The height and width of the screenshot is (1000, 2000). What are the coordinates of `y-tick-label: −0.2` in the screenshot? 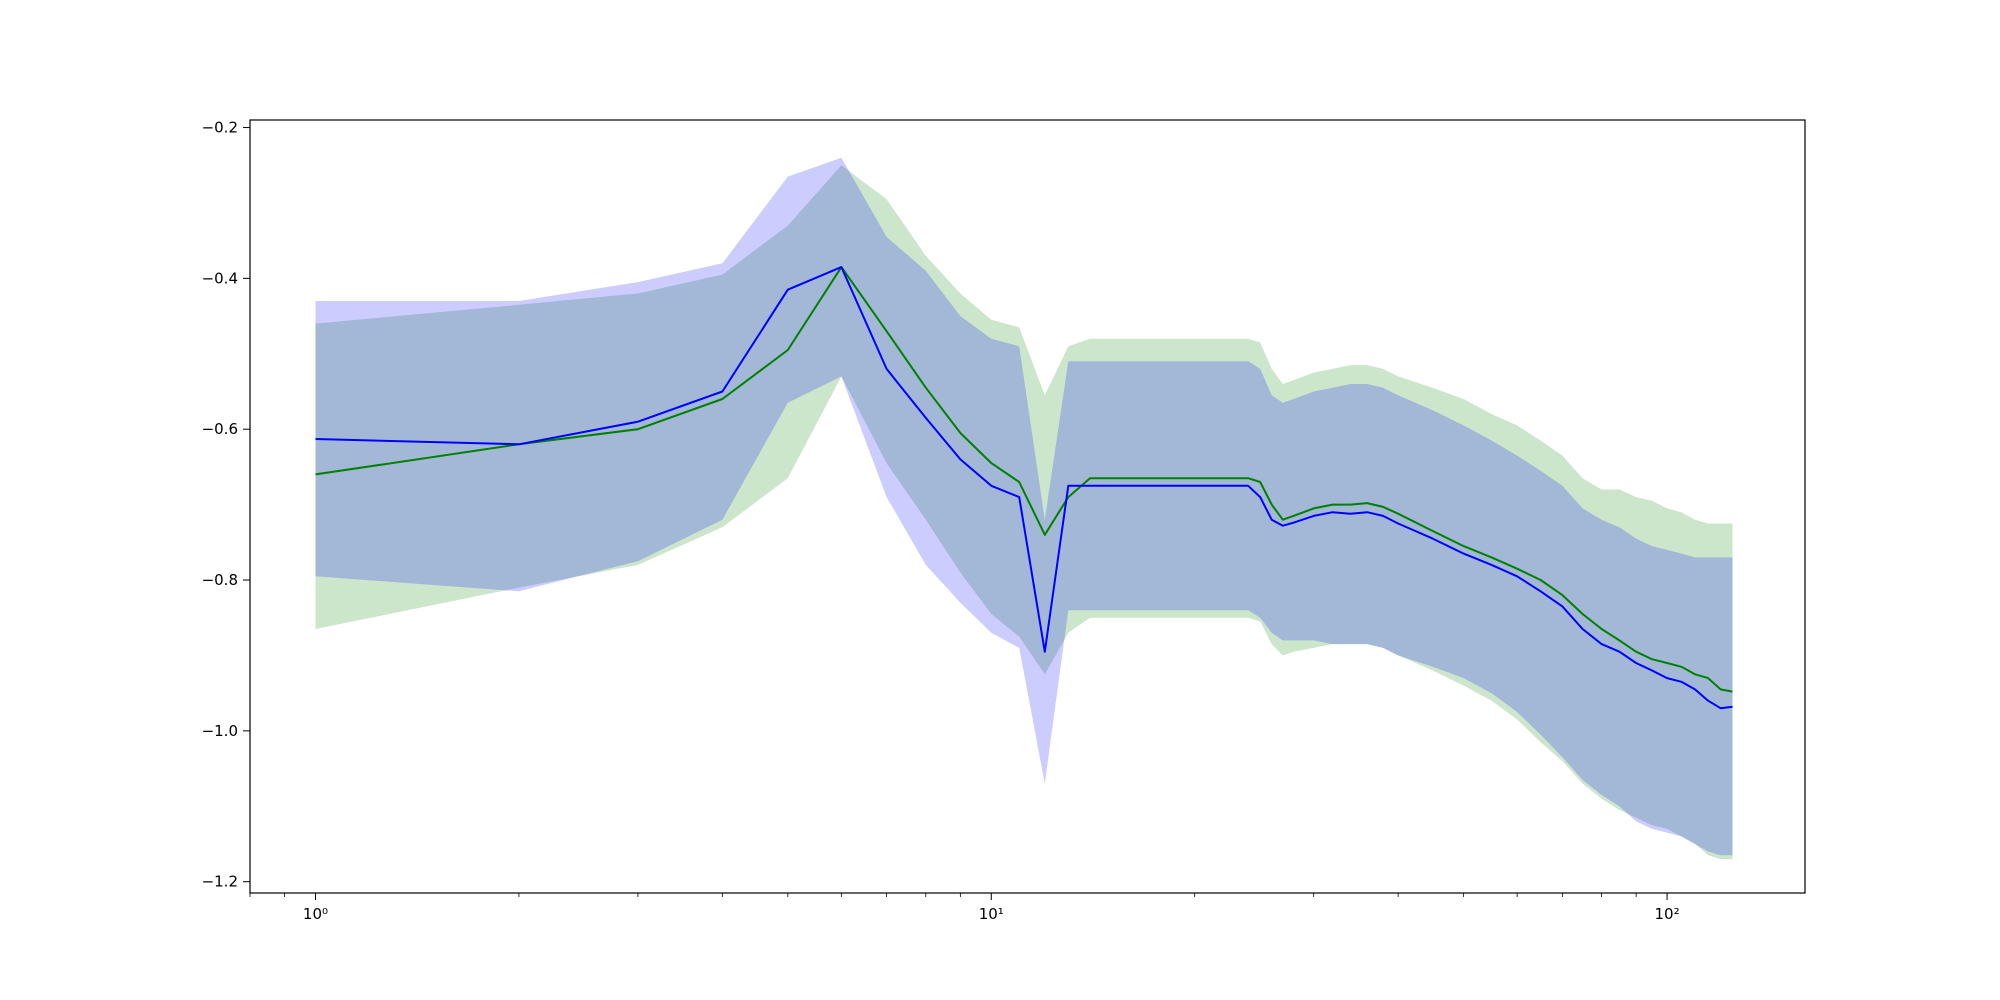 It's located at (220, 128).